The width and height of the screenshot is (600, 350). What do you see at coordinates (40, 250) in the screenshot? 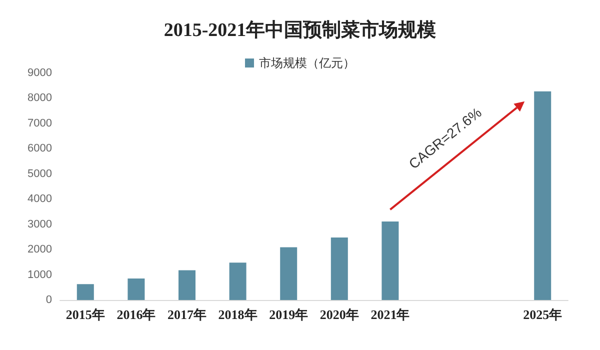
I see `y-tick-label: 2000` at bounding box center [40, 250].